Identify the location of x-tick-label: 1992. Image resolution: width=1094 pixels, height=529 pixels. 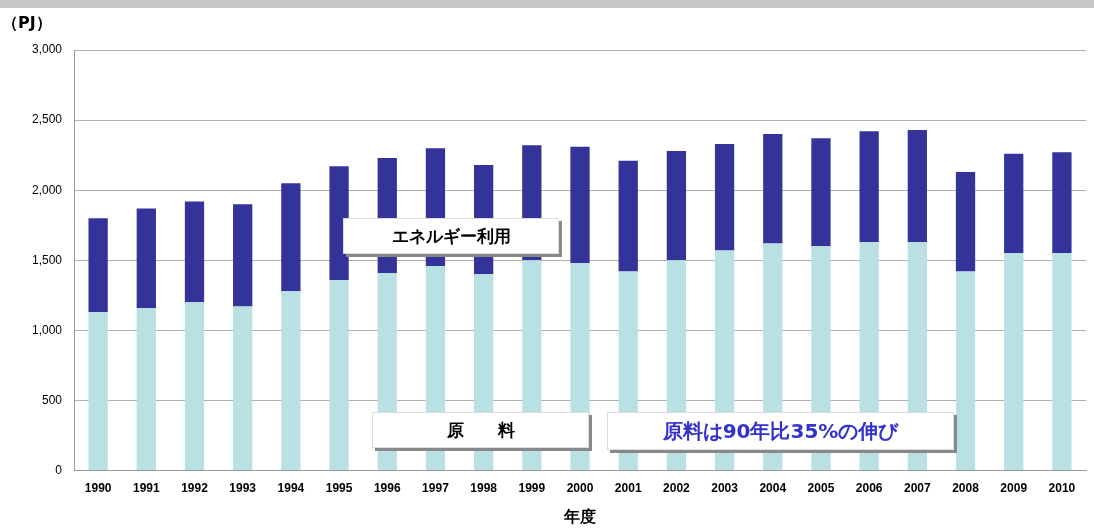
(195, 488).